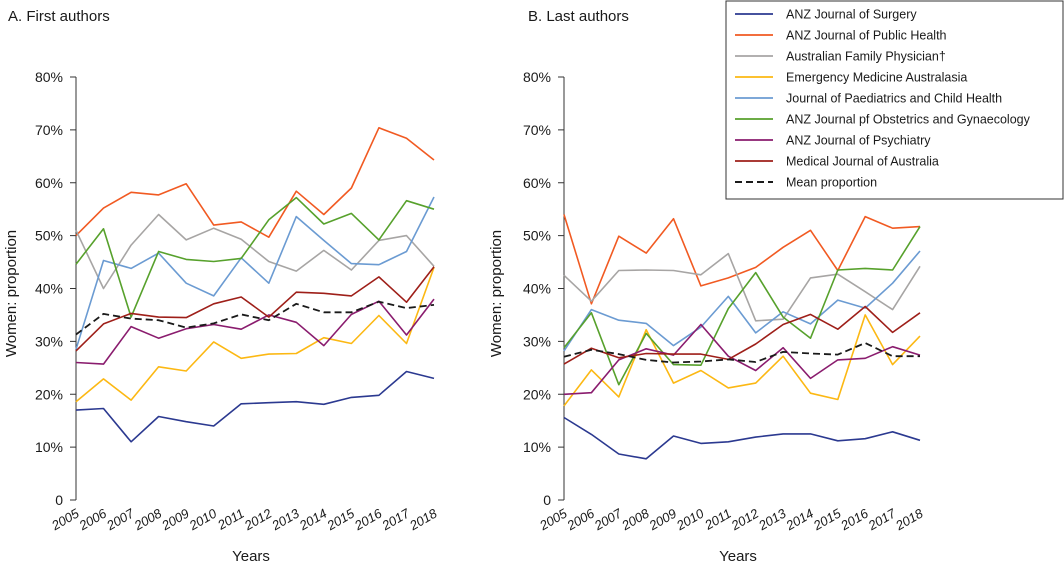 The height and width of the screenshot is (562, 1064). Describe the element at coordinates (858, 141) in the screenshot. I see `legend-label-anz-journal-of-psychiatry: ANZ Journal of Psychiatry` at that location.